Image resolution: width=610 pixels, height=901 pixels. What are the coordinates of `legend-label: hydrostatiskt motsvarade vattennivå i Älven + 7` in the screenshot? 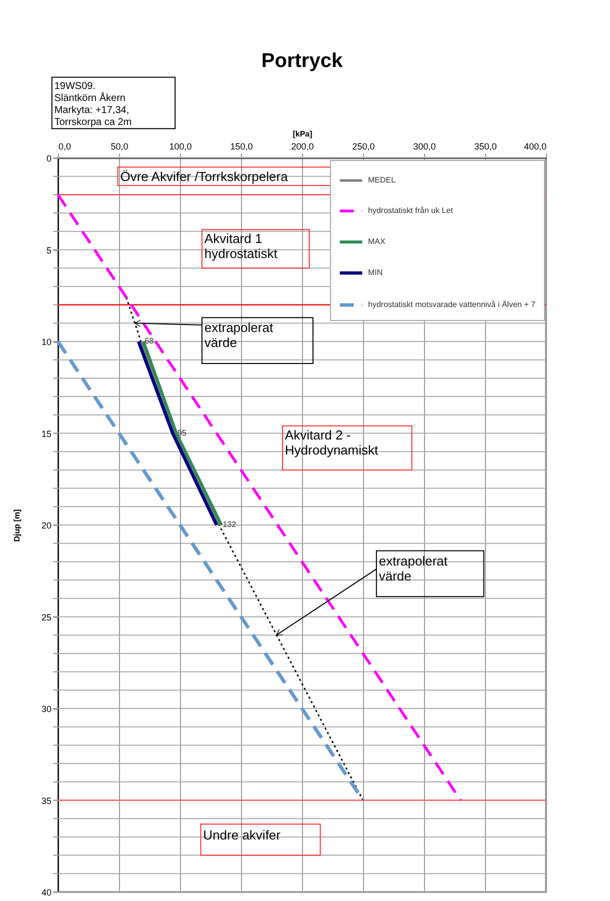 It's located at (452, 304).